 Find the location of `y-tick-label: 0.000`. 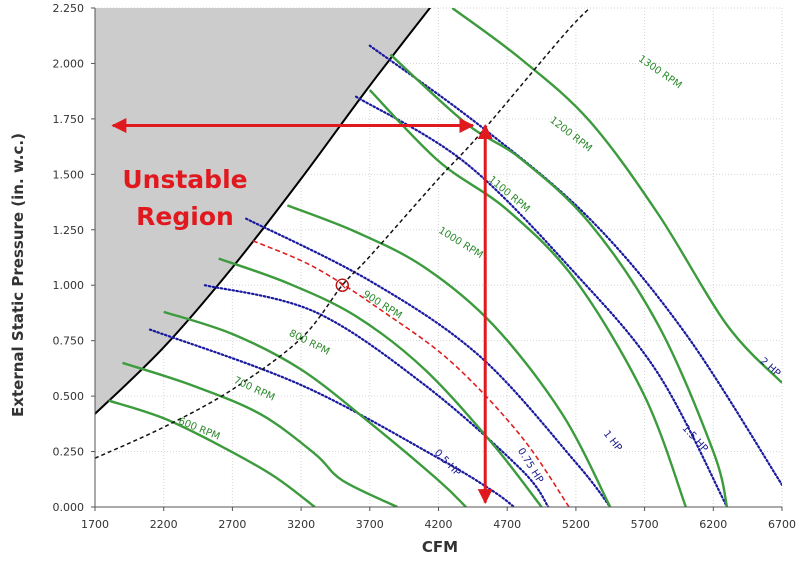

y-tick-label: 0.000 is located at coordinates (69, 507).